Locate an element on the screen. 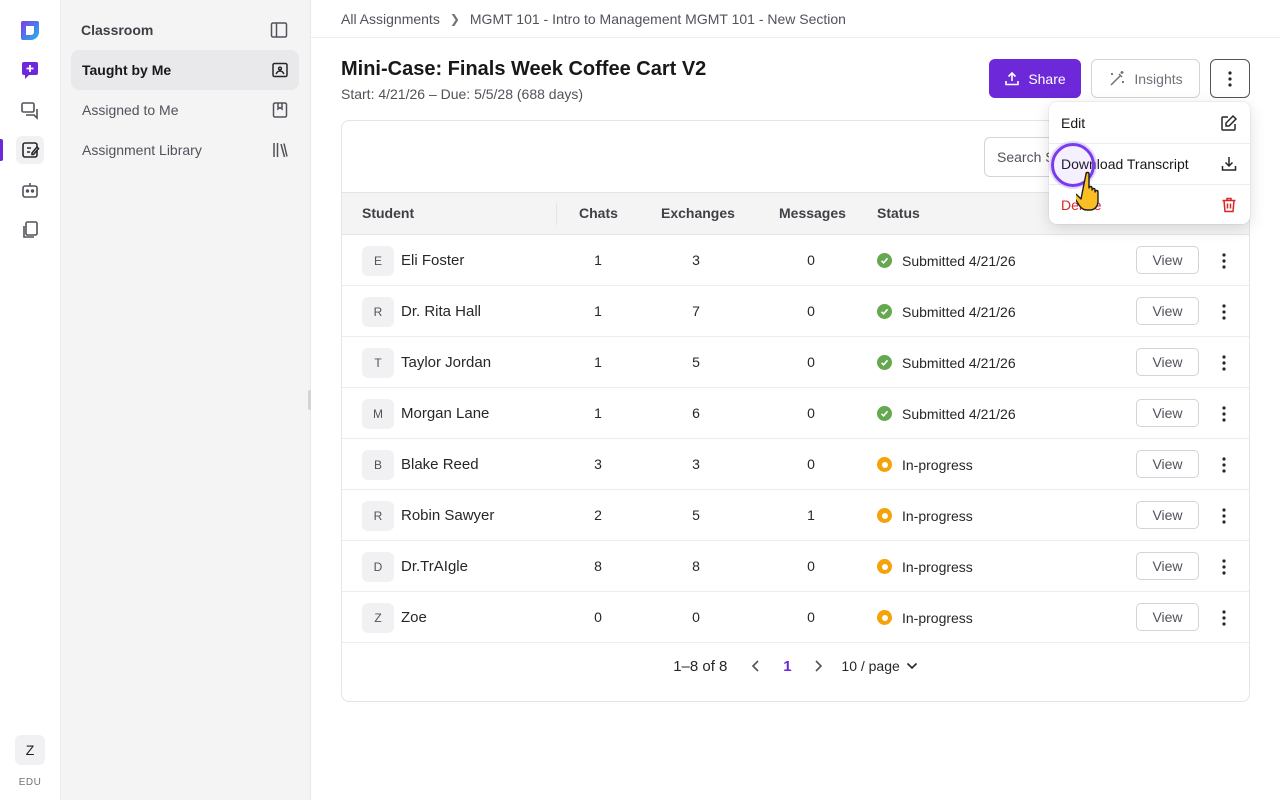 The image size is (1280, 800). prev-page-button is located at coordinates (756, 666).